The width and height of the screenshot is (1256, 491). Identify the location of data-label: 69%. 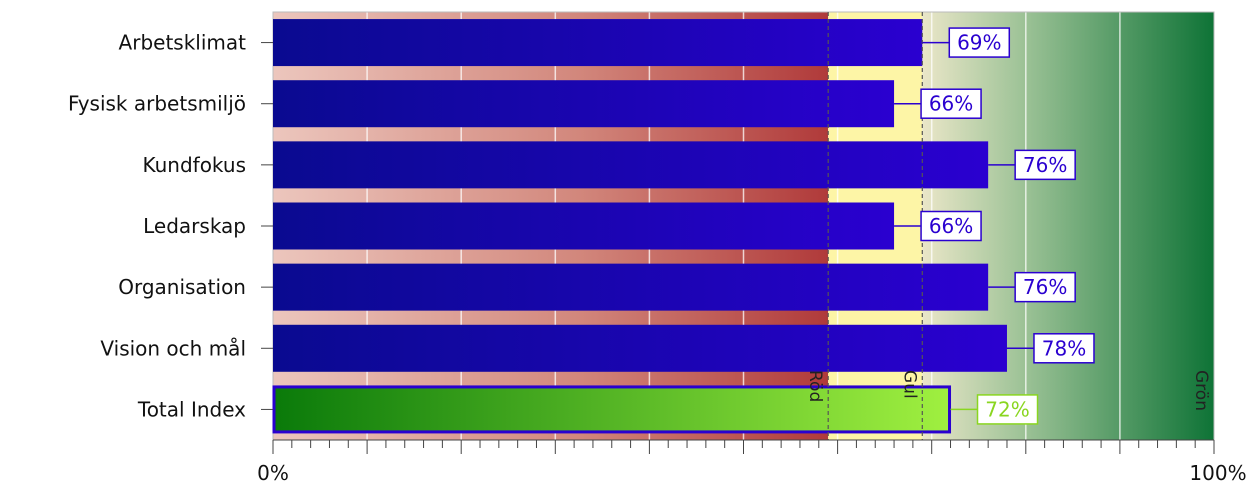
(979, 43).